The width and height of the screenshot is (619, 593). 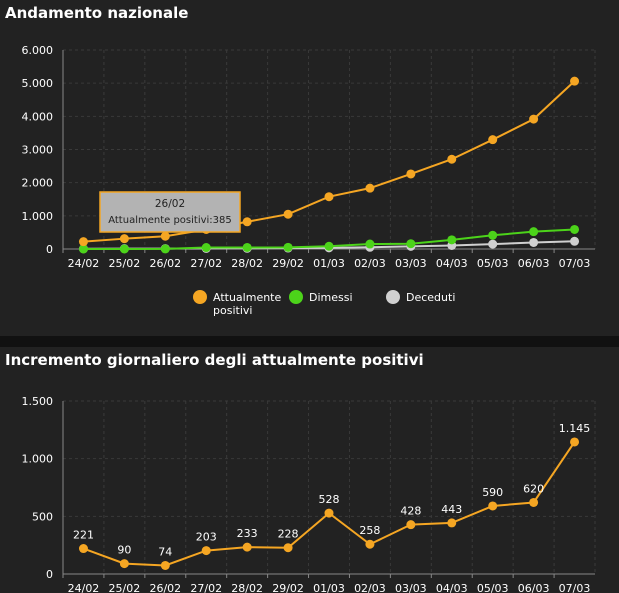 What do you see at coordinates (232, 310) in the screenshot?
I see `legend-label: positivi` at bounding box center [232, 310].